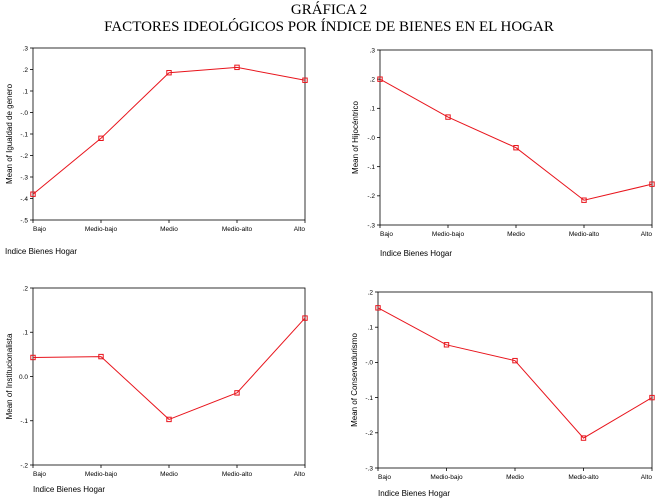 This screenshot has width=658, height=502. I want to click on chart-1-ytick-label: -.4, so click(24, 199).